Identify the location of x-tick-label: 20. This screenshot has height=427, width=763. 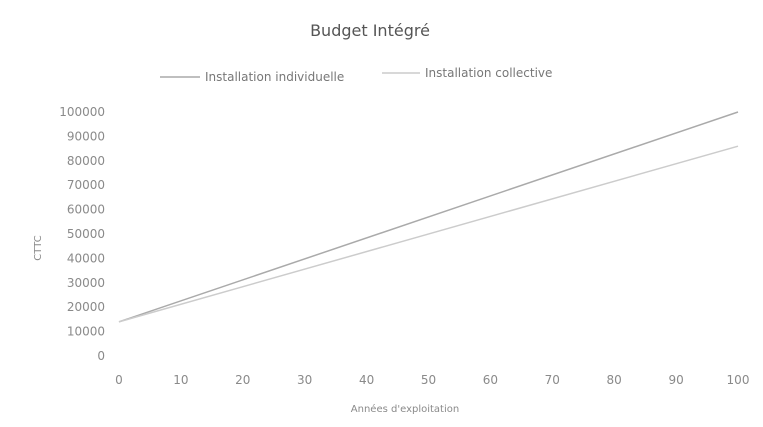
(242, 380).